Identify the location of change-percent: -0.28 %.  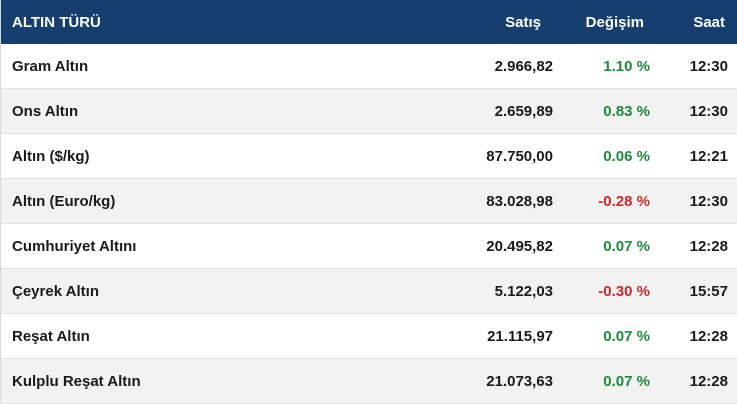
(624, 201).